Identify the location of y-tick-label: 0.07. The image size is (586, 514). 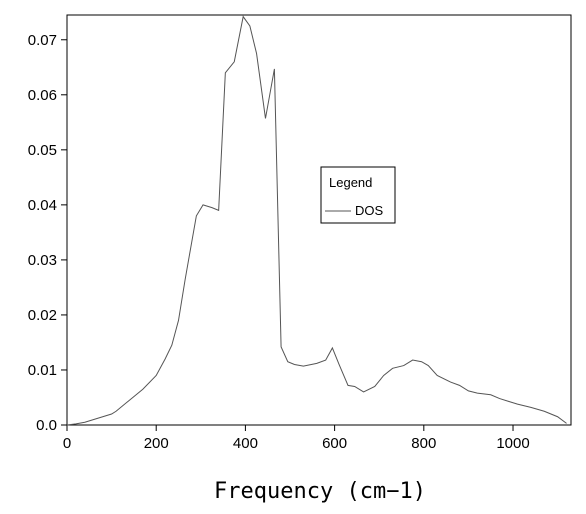
(42, 40).